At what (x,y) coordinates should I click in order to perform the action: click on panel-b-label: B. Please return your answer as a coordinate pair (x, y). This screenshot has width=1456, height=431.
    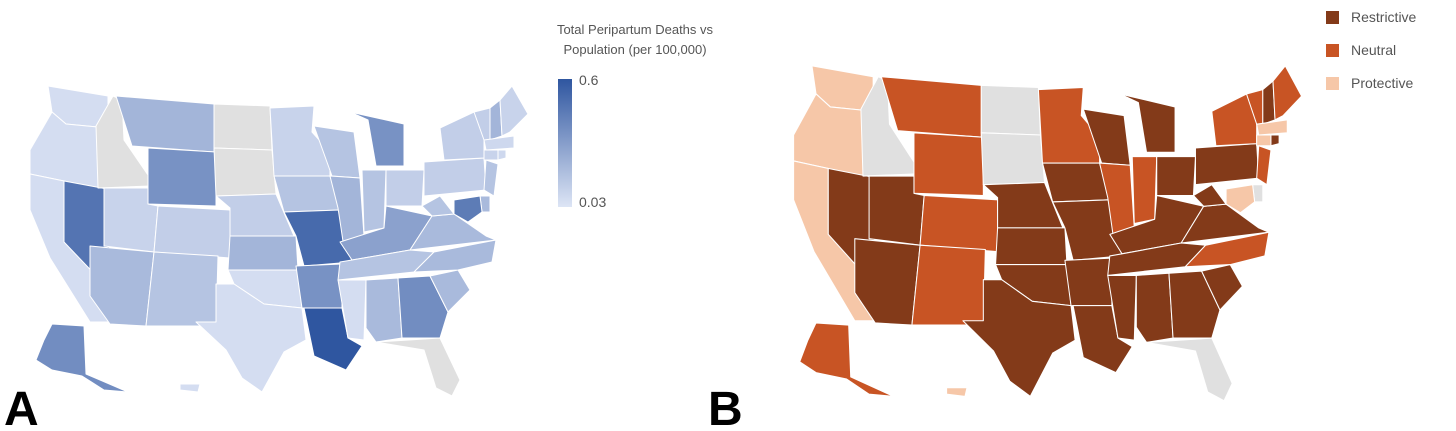
    Looking at the image, I should click on (725, 407).